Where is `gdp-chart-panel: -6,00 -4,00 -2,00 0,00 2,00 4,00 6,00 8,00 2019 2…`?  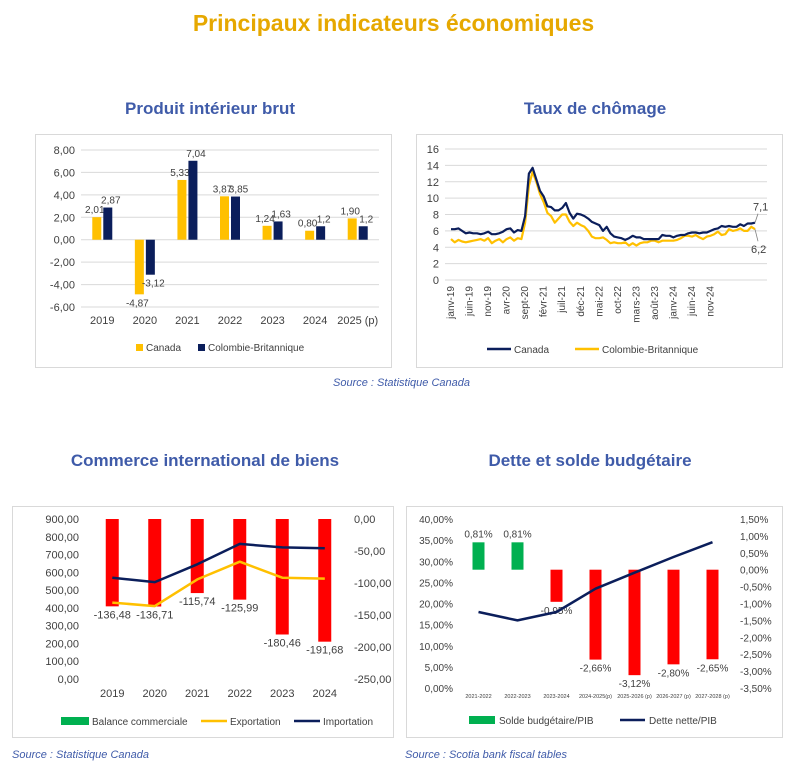
gdp-chart-panel: -6,00 -4,00 -2,00 0,00 2,00 4,00 6,00 8,00 2019 2… is located at coordinates (213, 251).